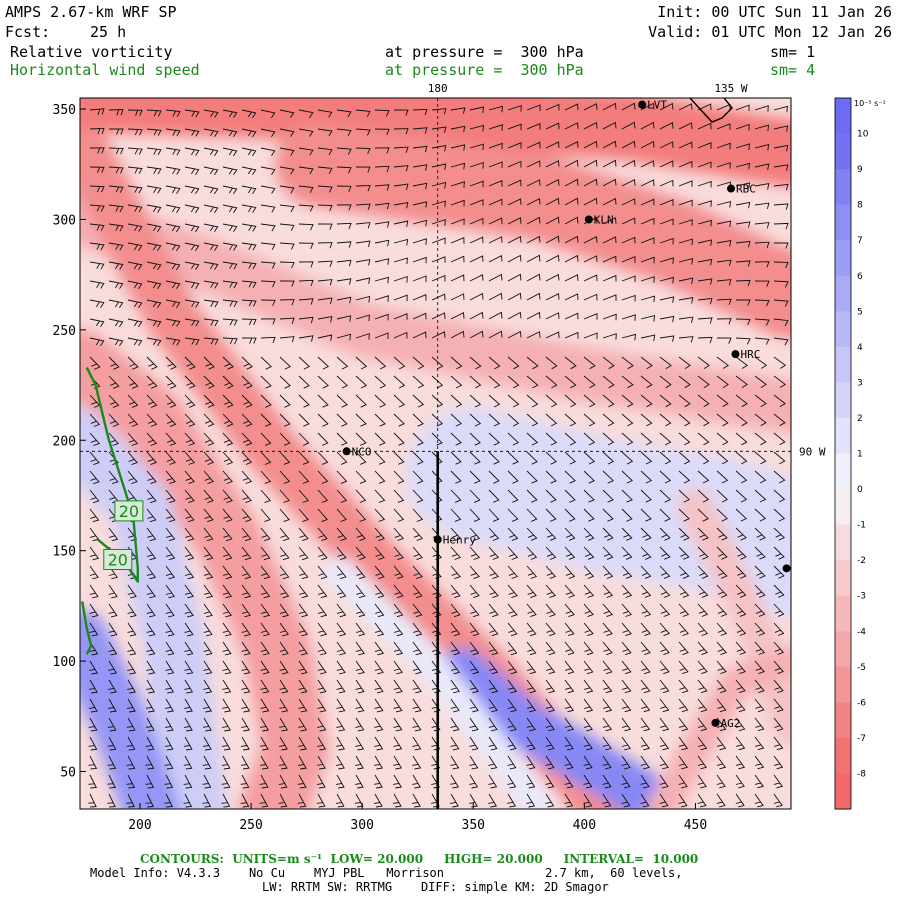 The image size is (900, 900). I want to click on y-tick-label: 300, so click(64, 220).